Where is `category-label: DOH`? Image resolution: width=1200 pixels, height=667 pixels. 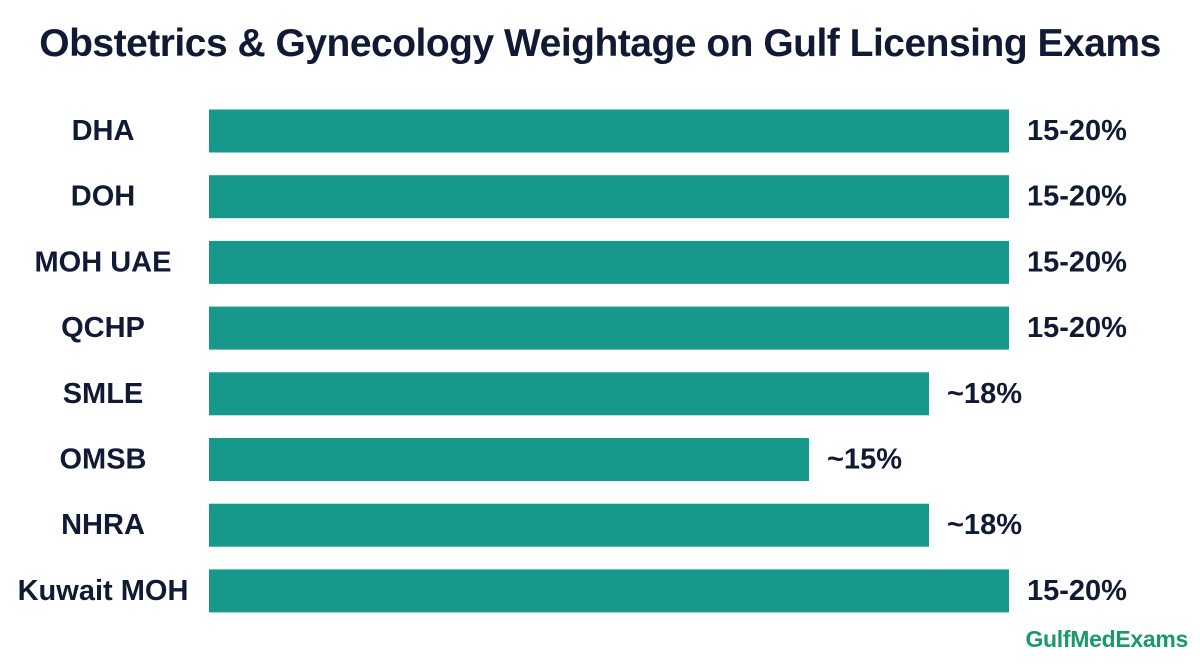
category-label: DOH is located at coordinates (103, 197).